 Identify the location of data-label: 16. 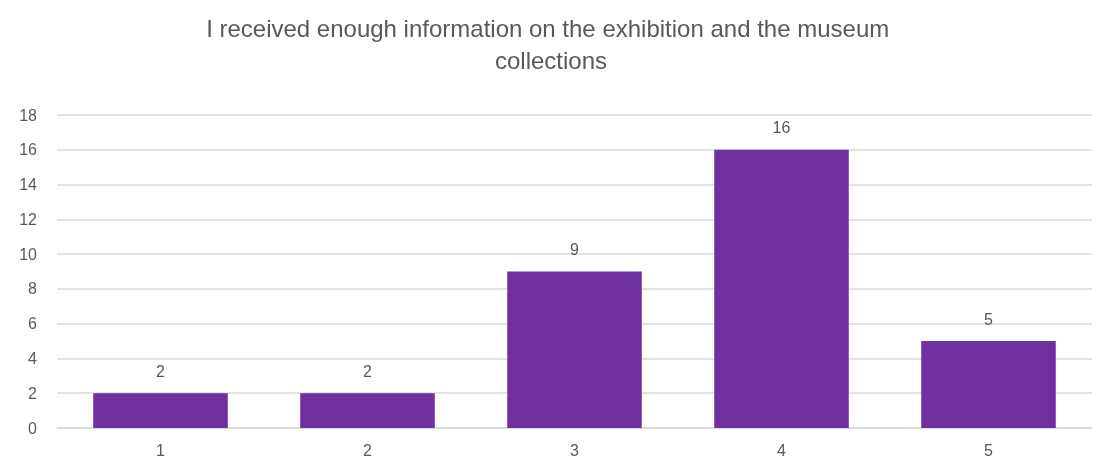
(781, 128).